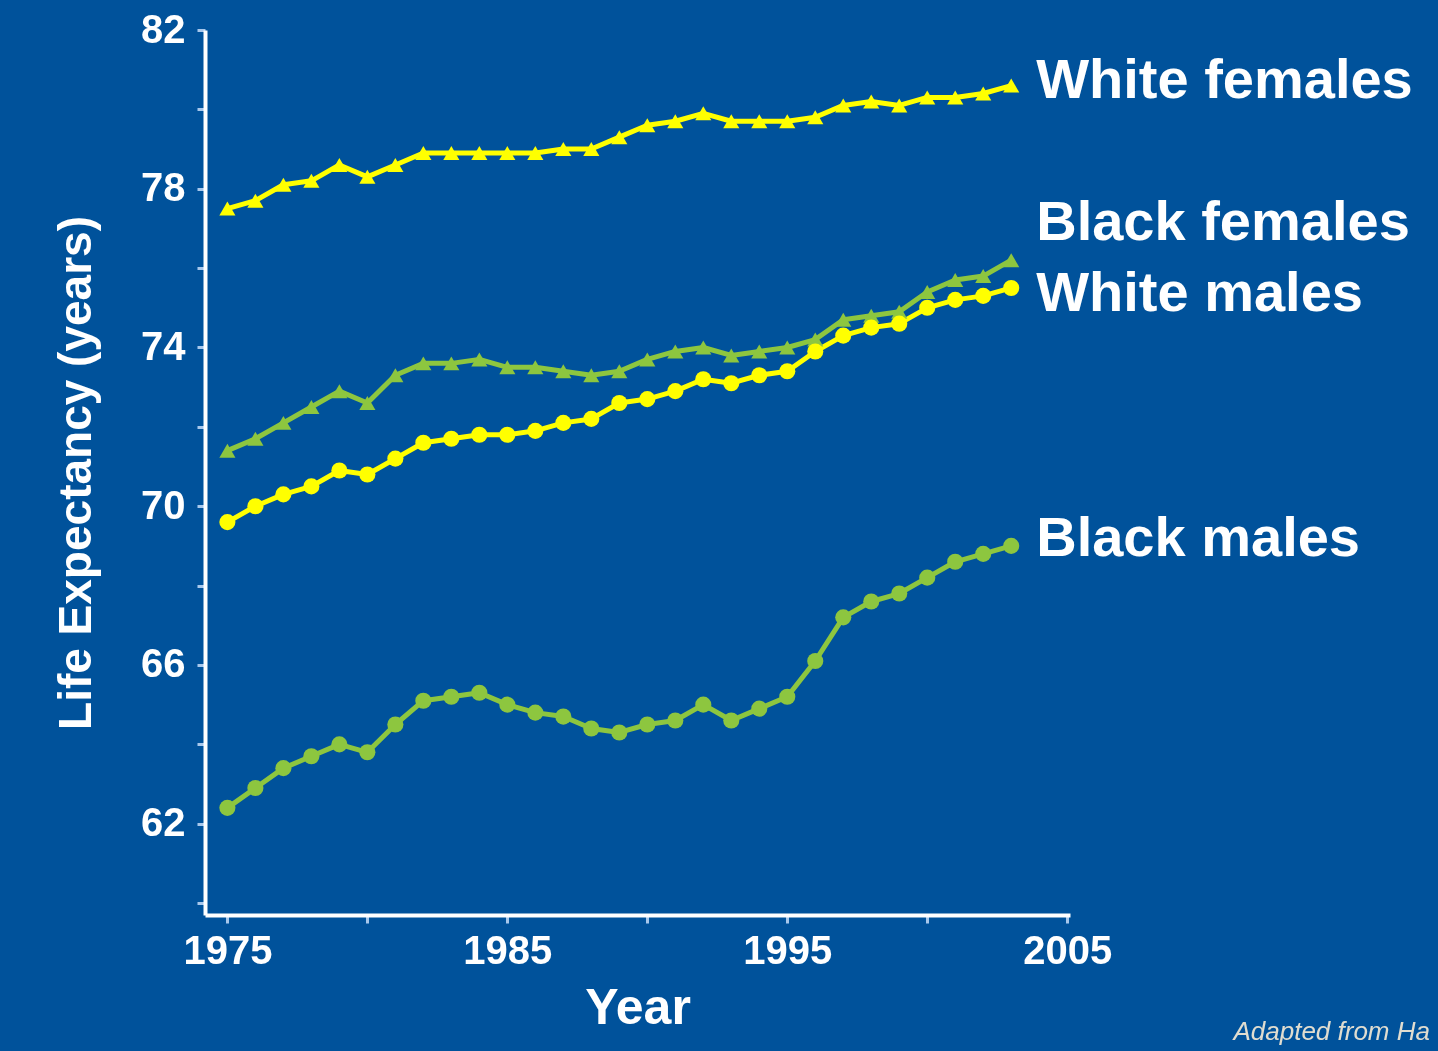 This screenshot has height=1051, width=1438. I want to click on y-tick-label: 62, so click(163, 822).